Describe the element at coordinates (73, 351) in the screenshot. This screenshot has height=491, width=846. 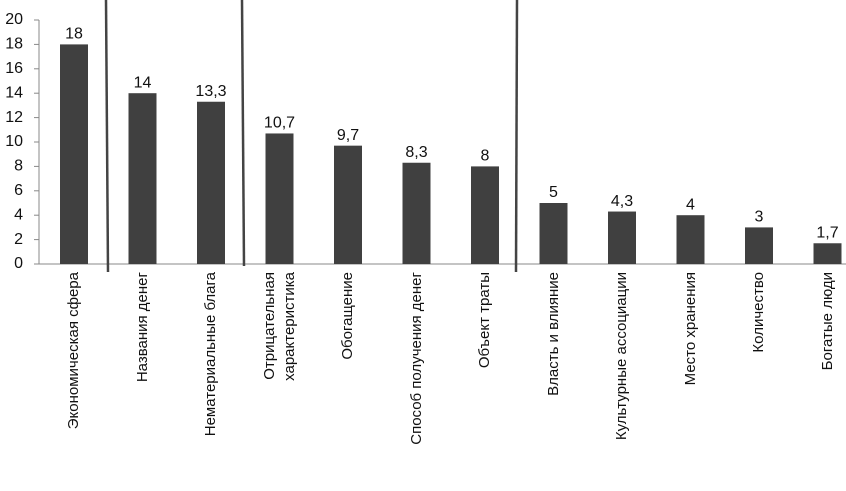
I see `x-tick-label: Экономическая сфера` at that location.